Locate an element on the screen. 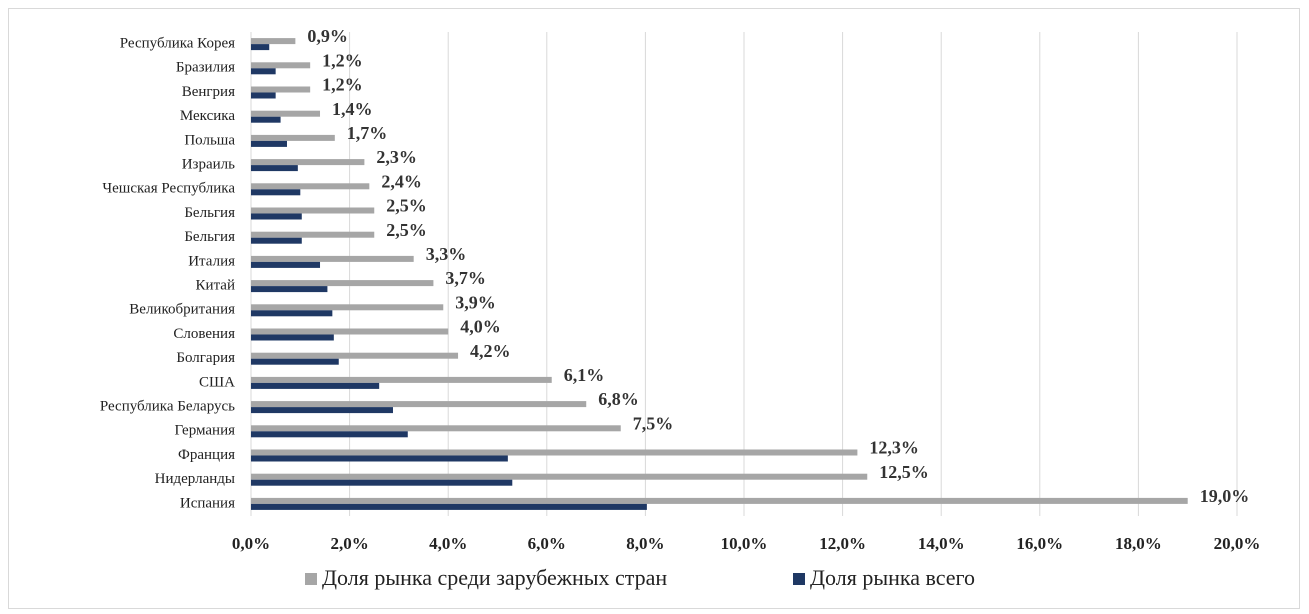 The image size is (1309, 614). y-tick-label: Великобритания is located at coordinates (182, 310).